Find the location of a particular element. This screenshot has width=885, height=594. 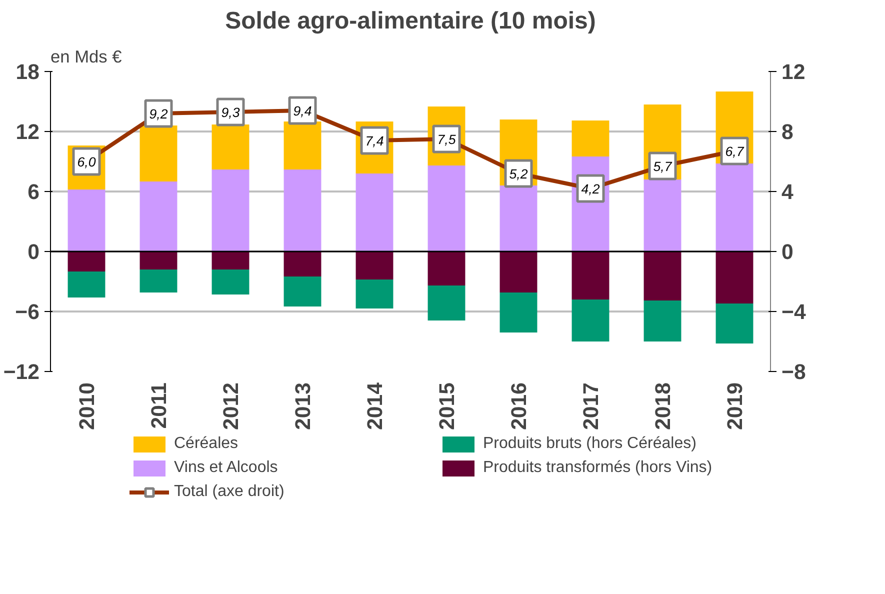

y-axis-title: en Mds € is located at coordinates (86, 56).